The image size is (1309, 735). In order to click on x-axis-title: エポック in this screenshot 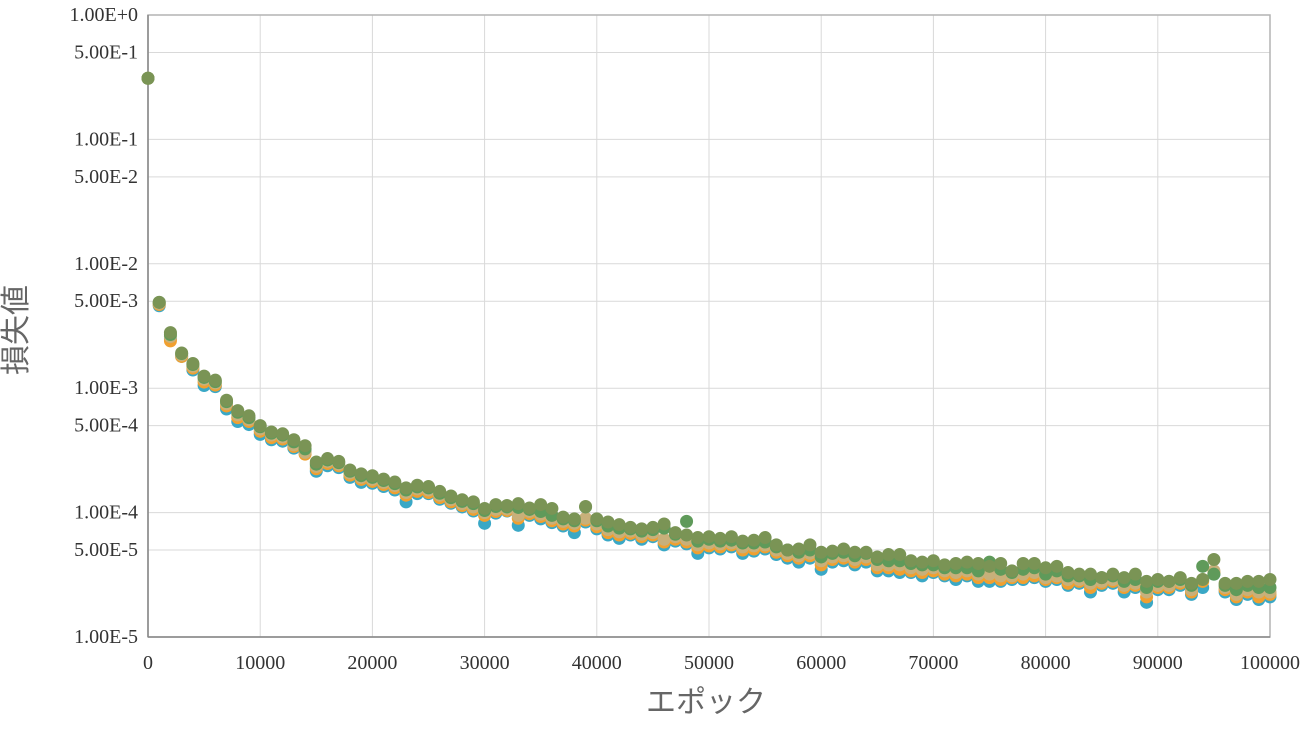, I will do `click(706, 702)`.